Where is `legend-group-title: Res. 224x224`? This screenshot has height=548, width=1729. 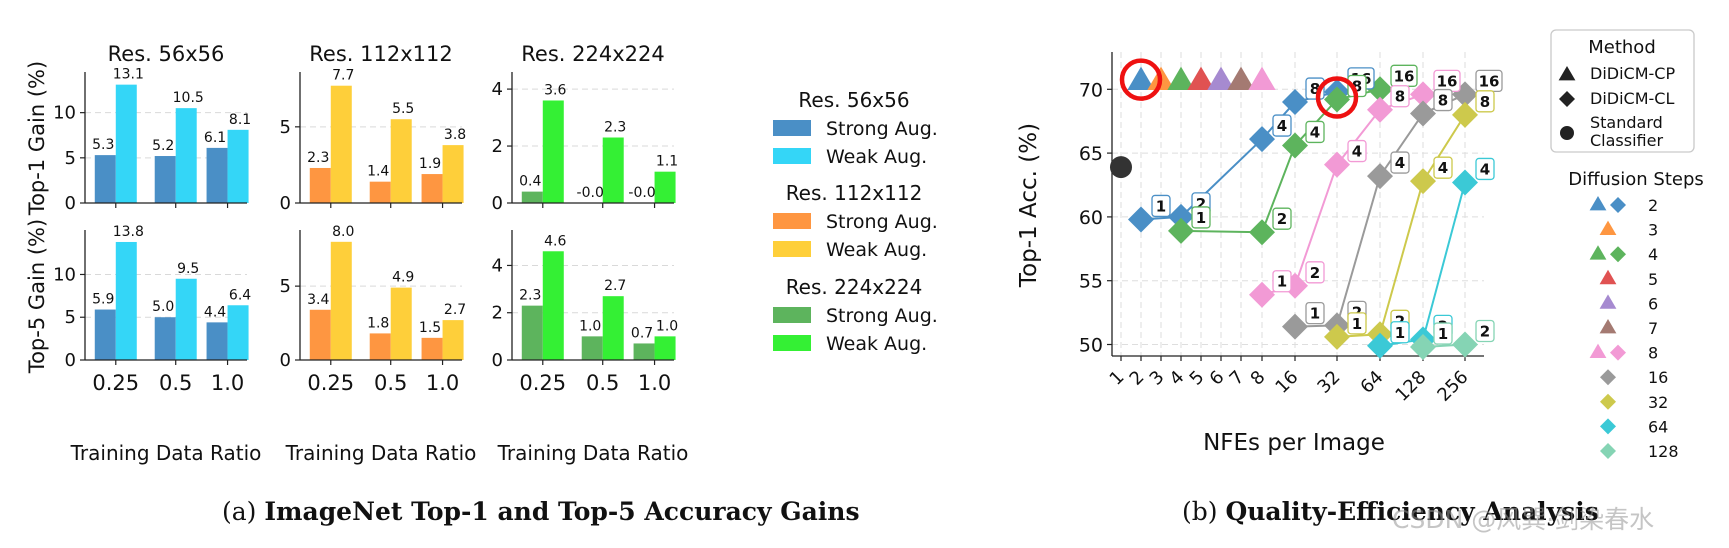 legend-group-title: Res. 224x224 is located at coordinates (854, 287).